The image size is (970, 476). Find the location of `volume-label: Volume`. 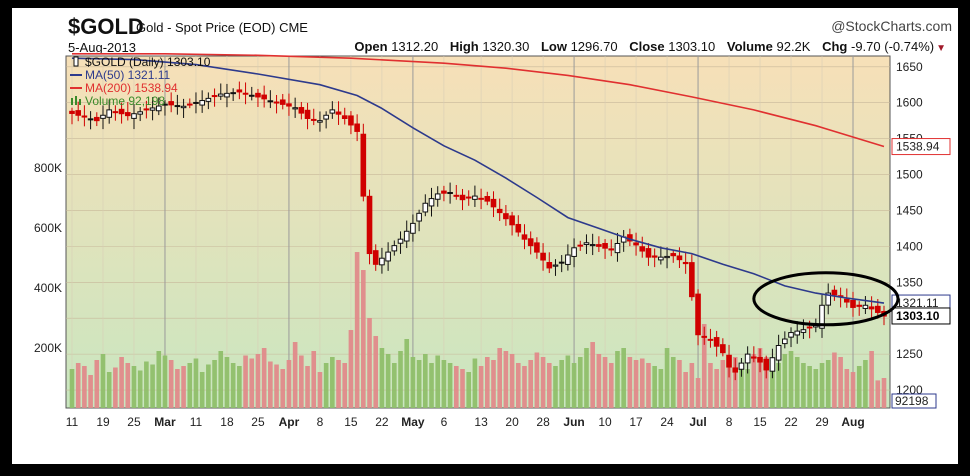

volume-label: Volume is located at coordinates (749, 46).